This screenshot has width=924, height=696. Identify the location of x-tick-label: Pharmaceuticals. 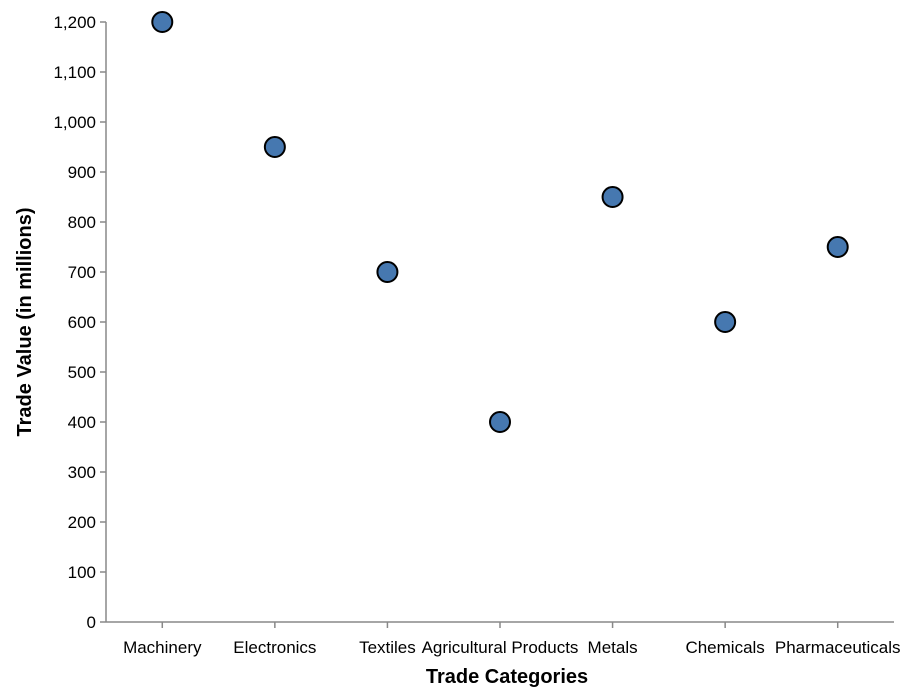
(838, 647).